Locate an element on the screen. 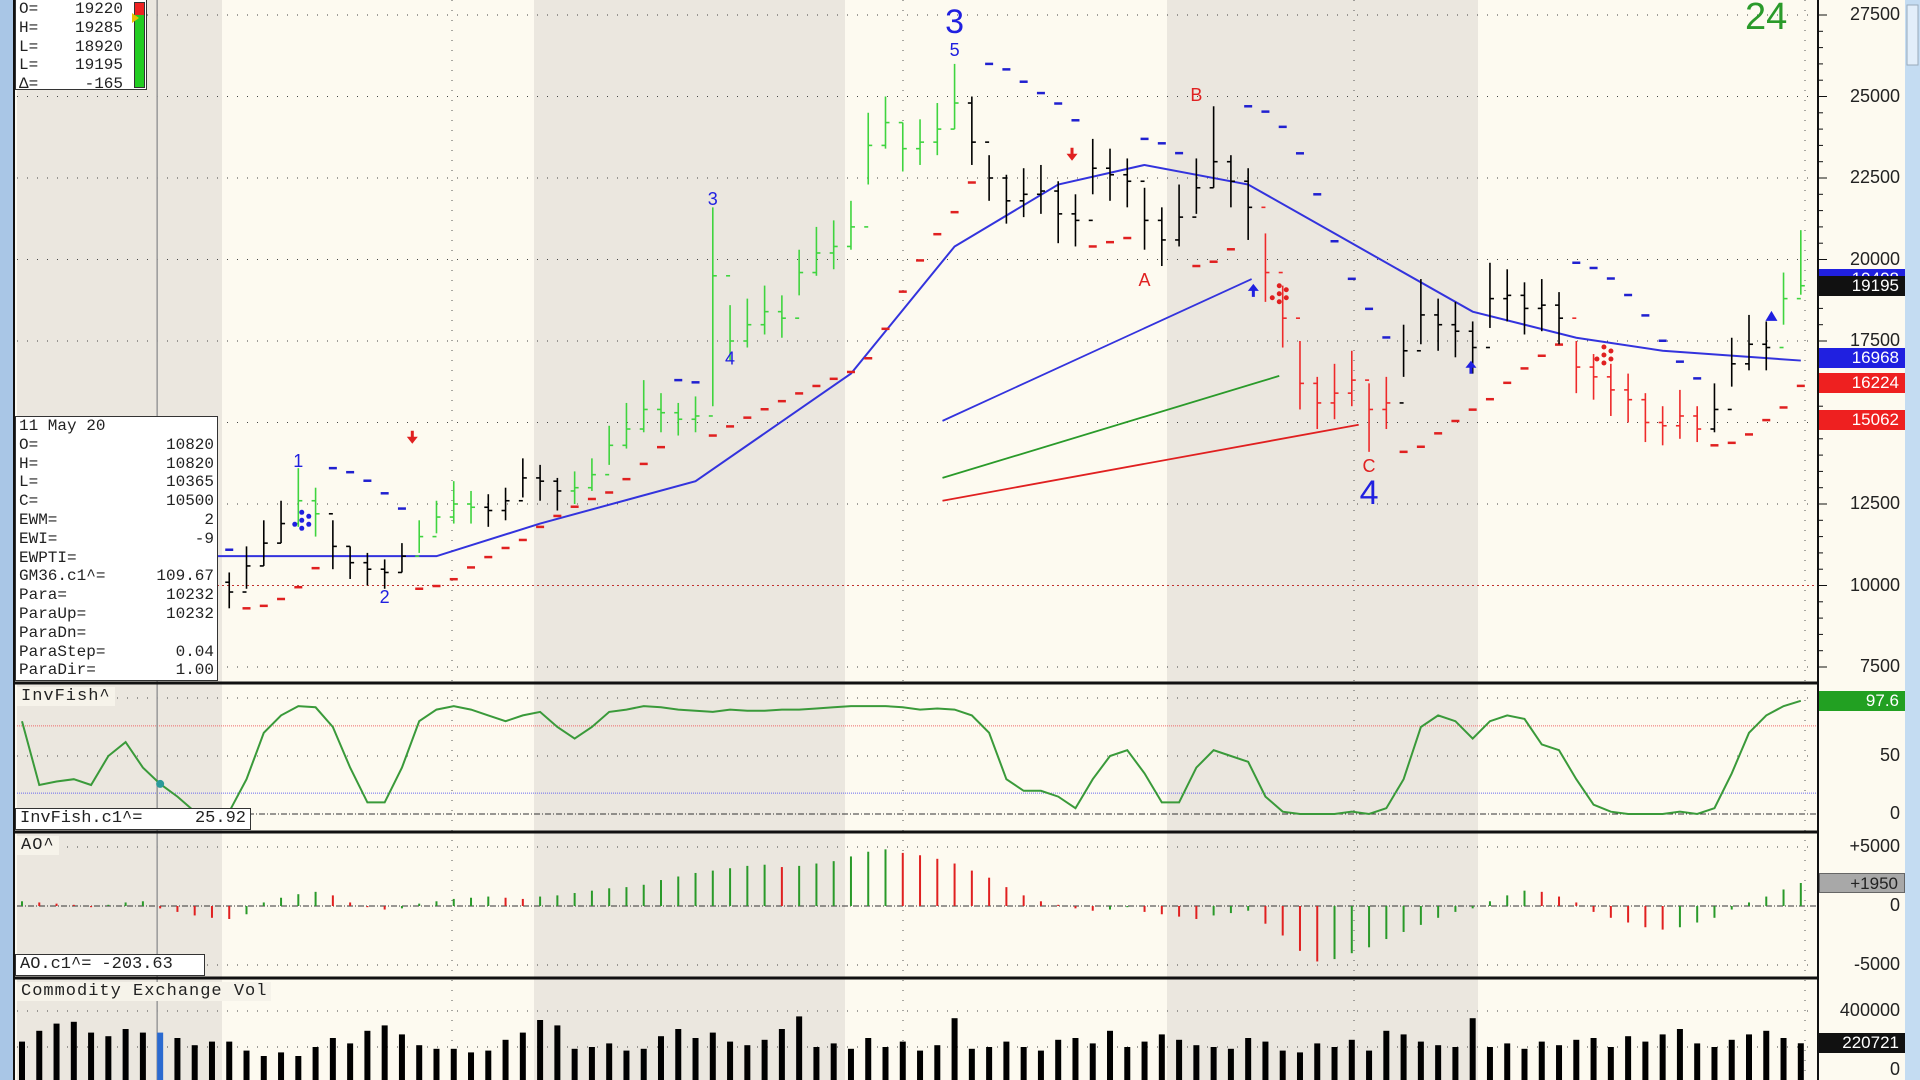  wave-label: 1 is located at coordinates (298, 461).